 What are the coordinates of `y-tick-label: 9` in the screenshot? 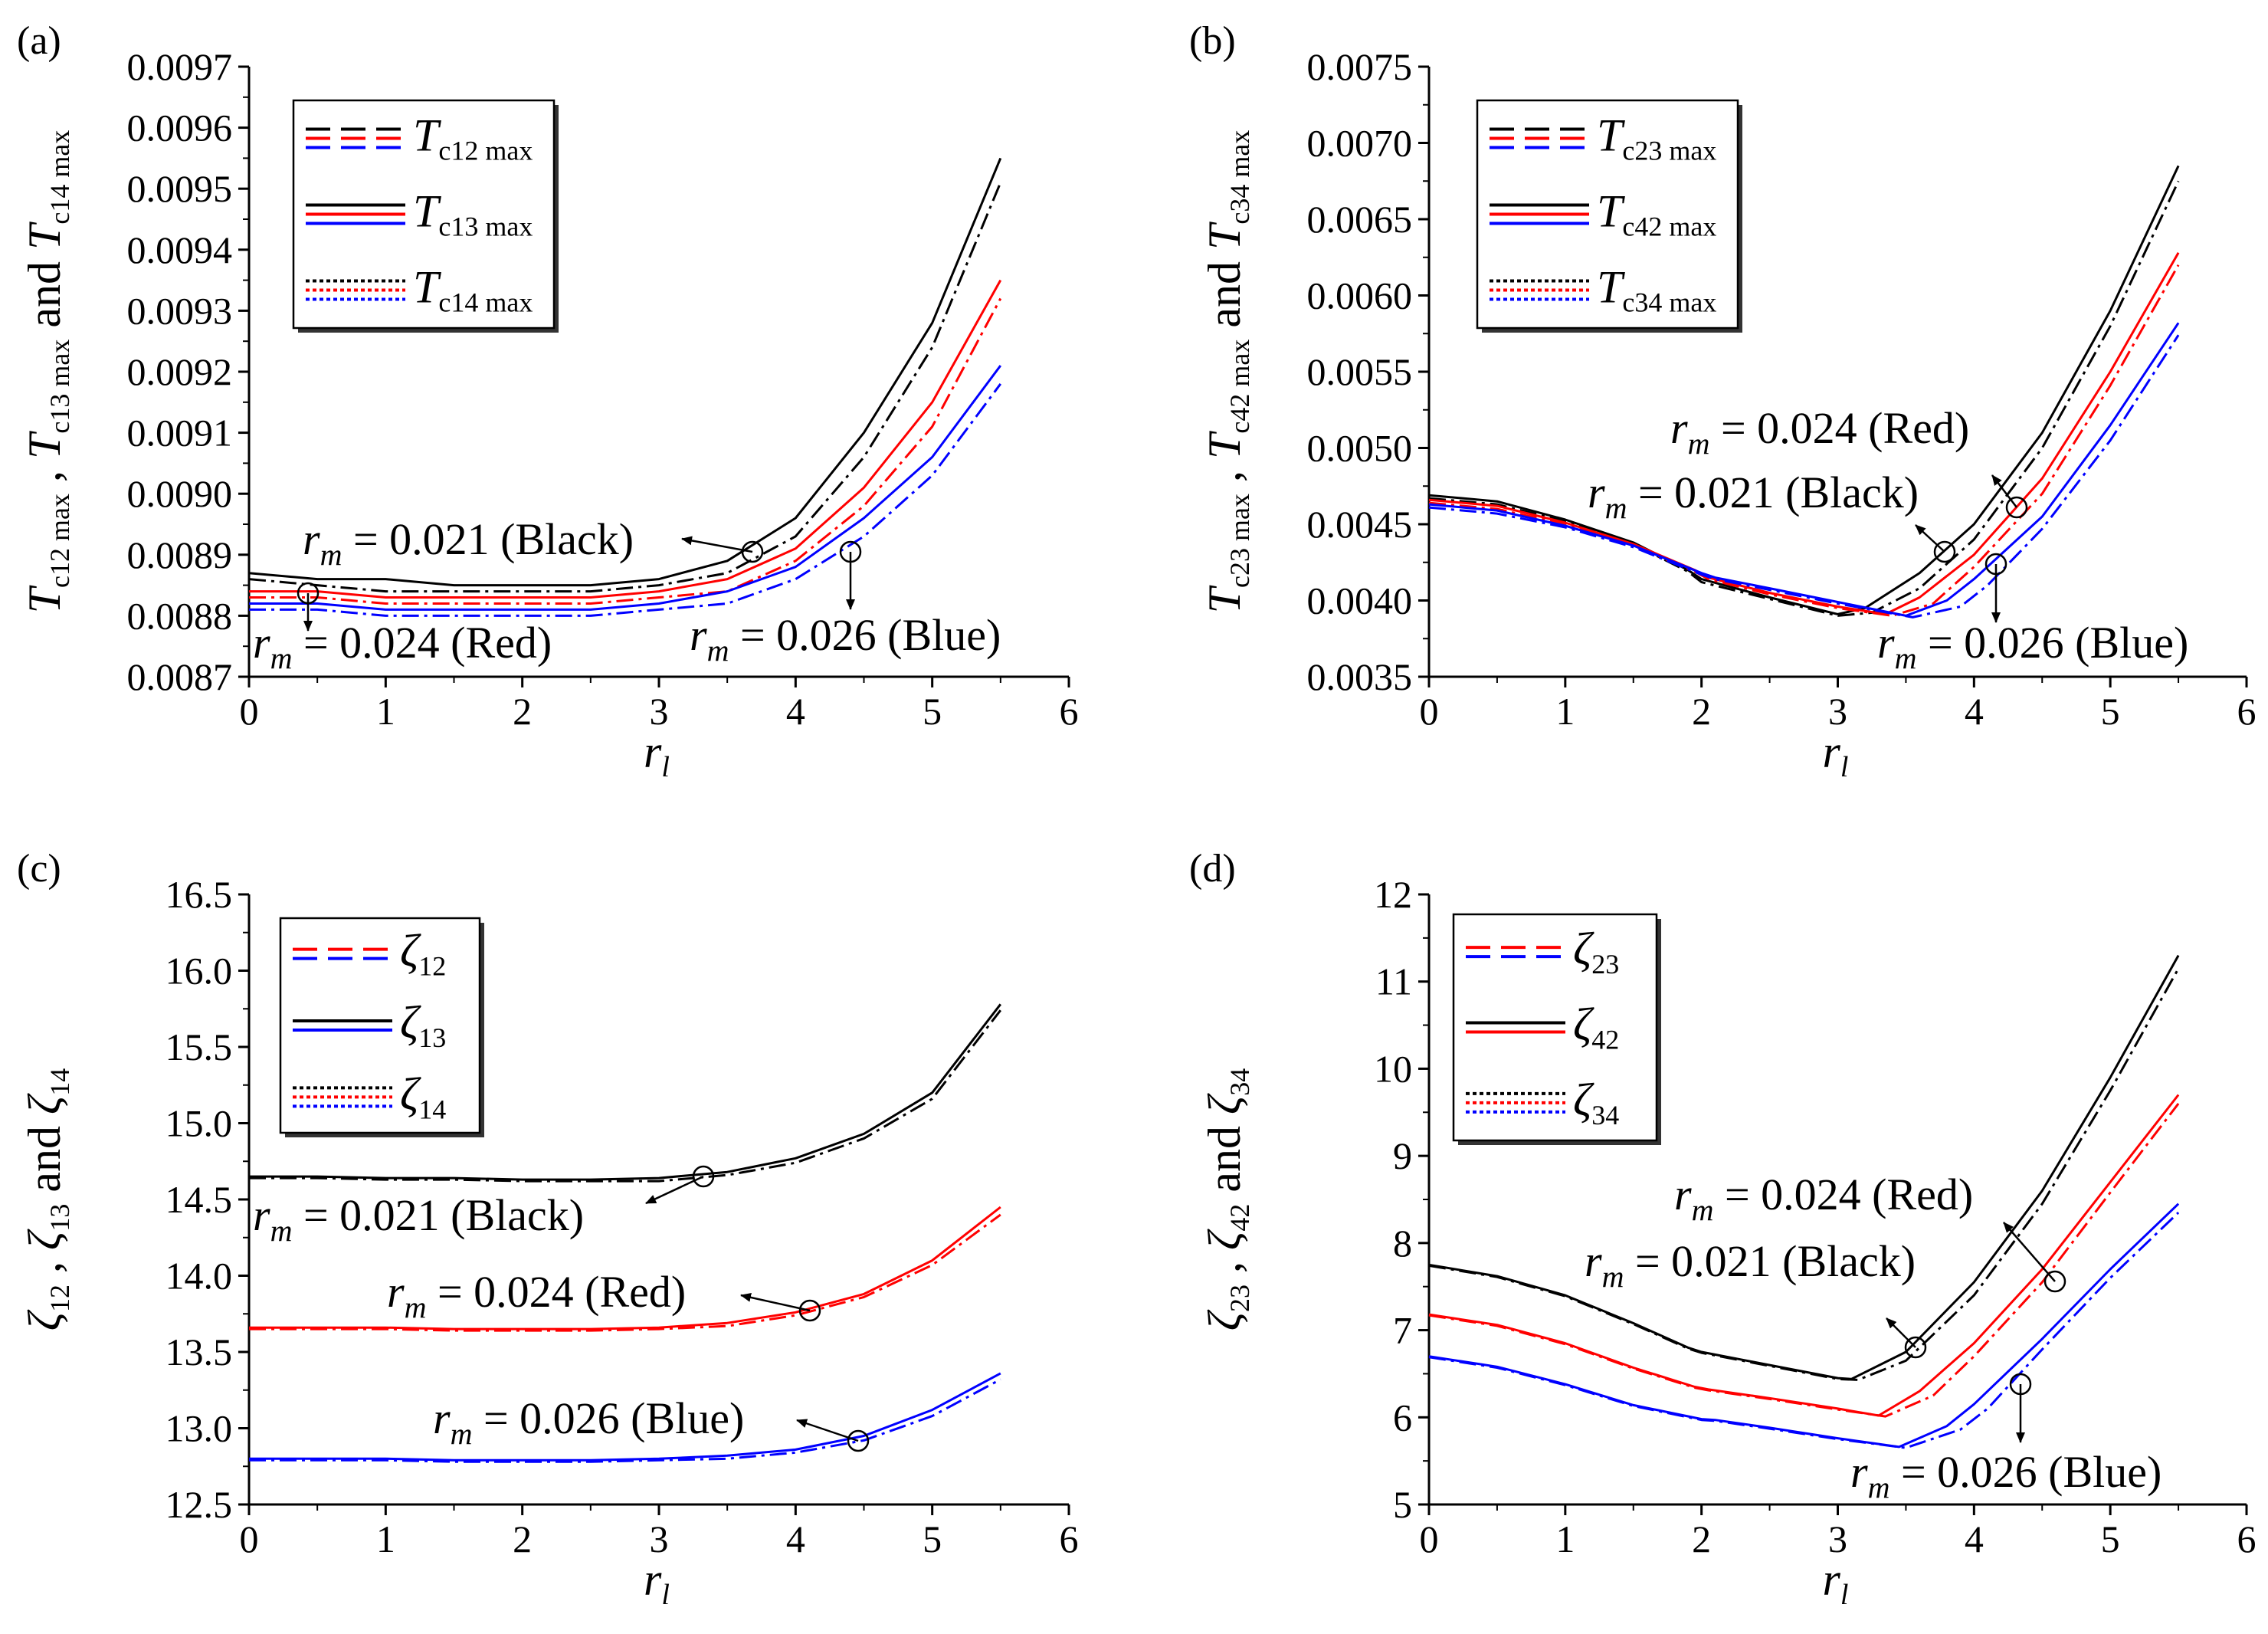 It's located at (1402, 1155).